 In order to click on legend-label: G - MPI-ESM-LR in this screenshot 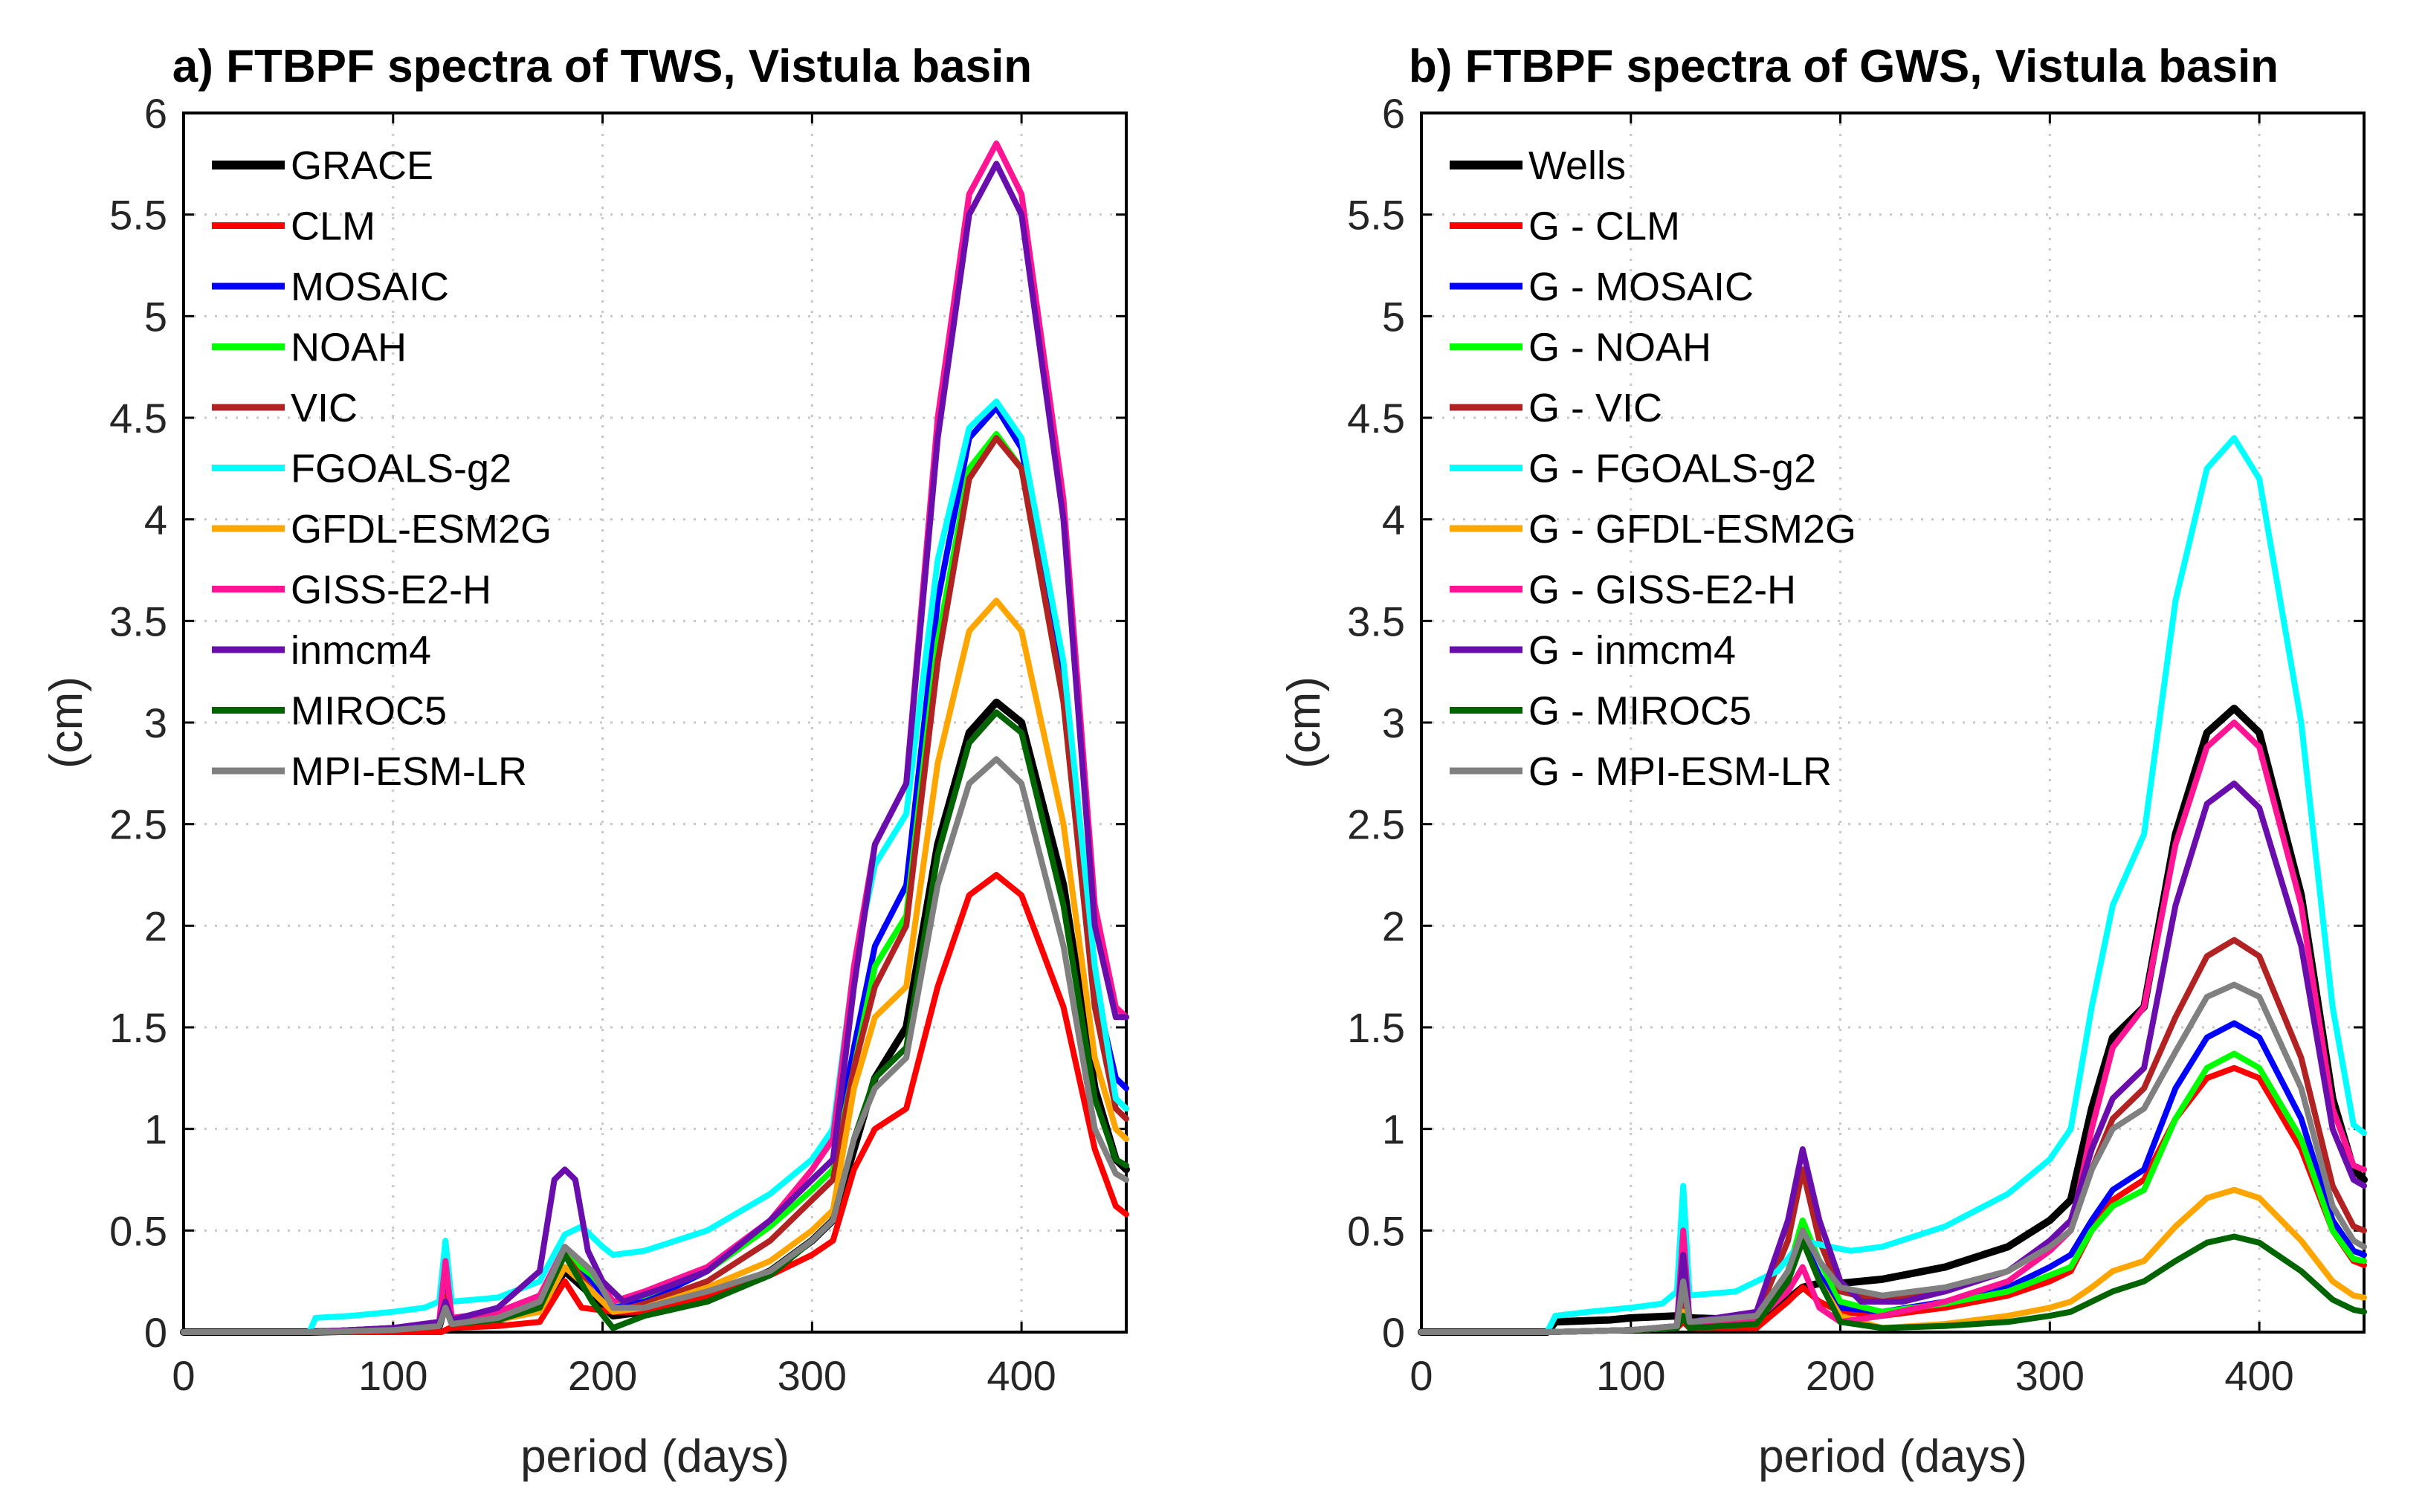, I will do `click(1680, 772)`.